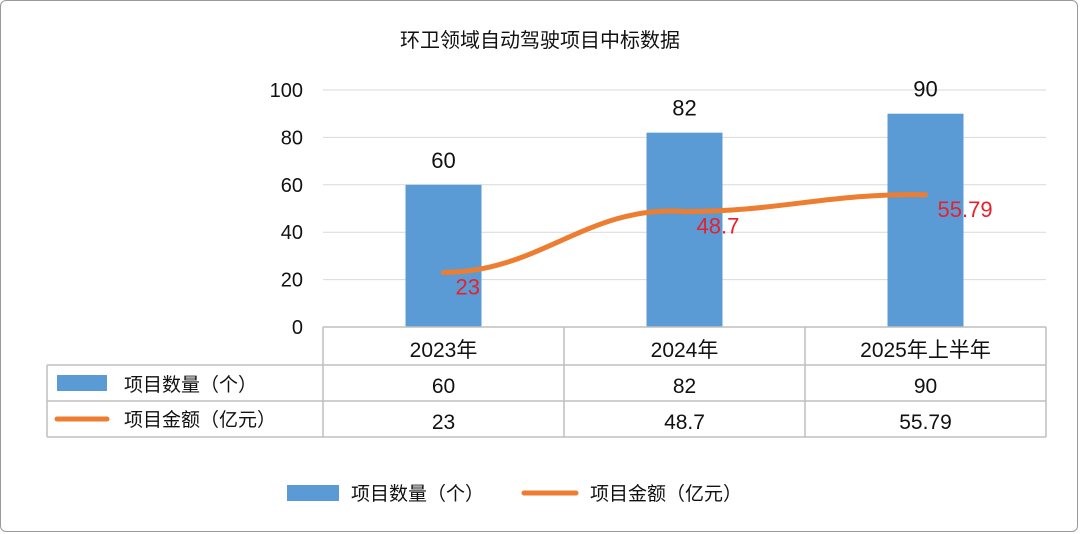 The image size is (1080, 534). Describe the element at coordinates (292, 233) in the screenshot. I see `y-tick-label: 40` at that location.